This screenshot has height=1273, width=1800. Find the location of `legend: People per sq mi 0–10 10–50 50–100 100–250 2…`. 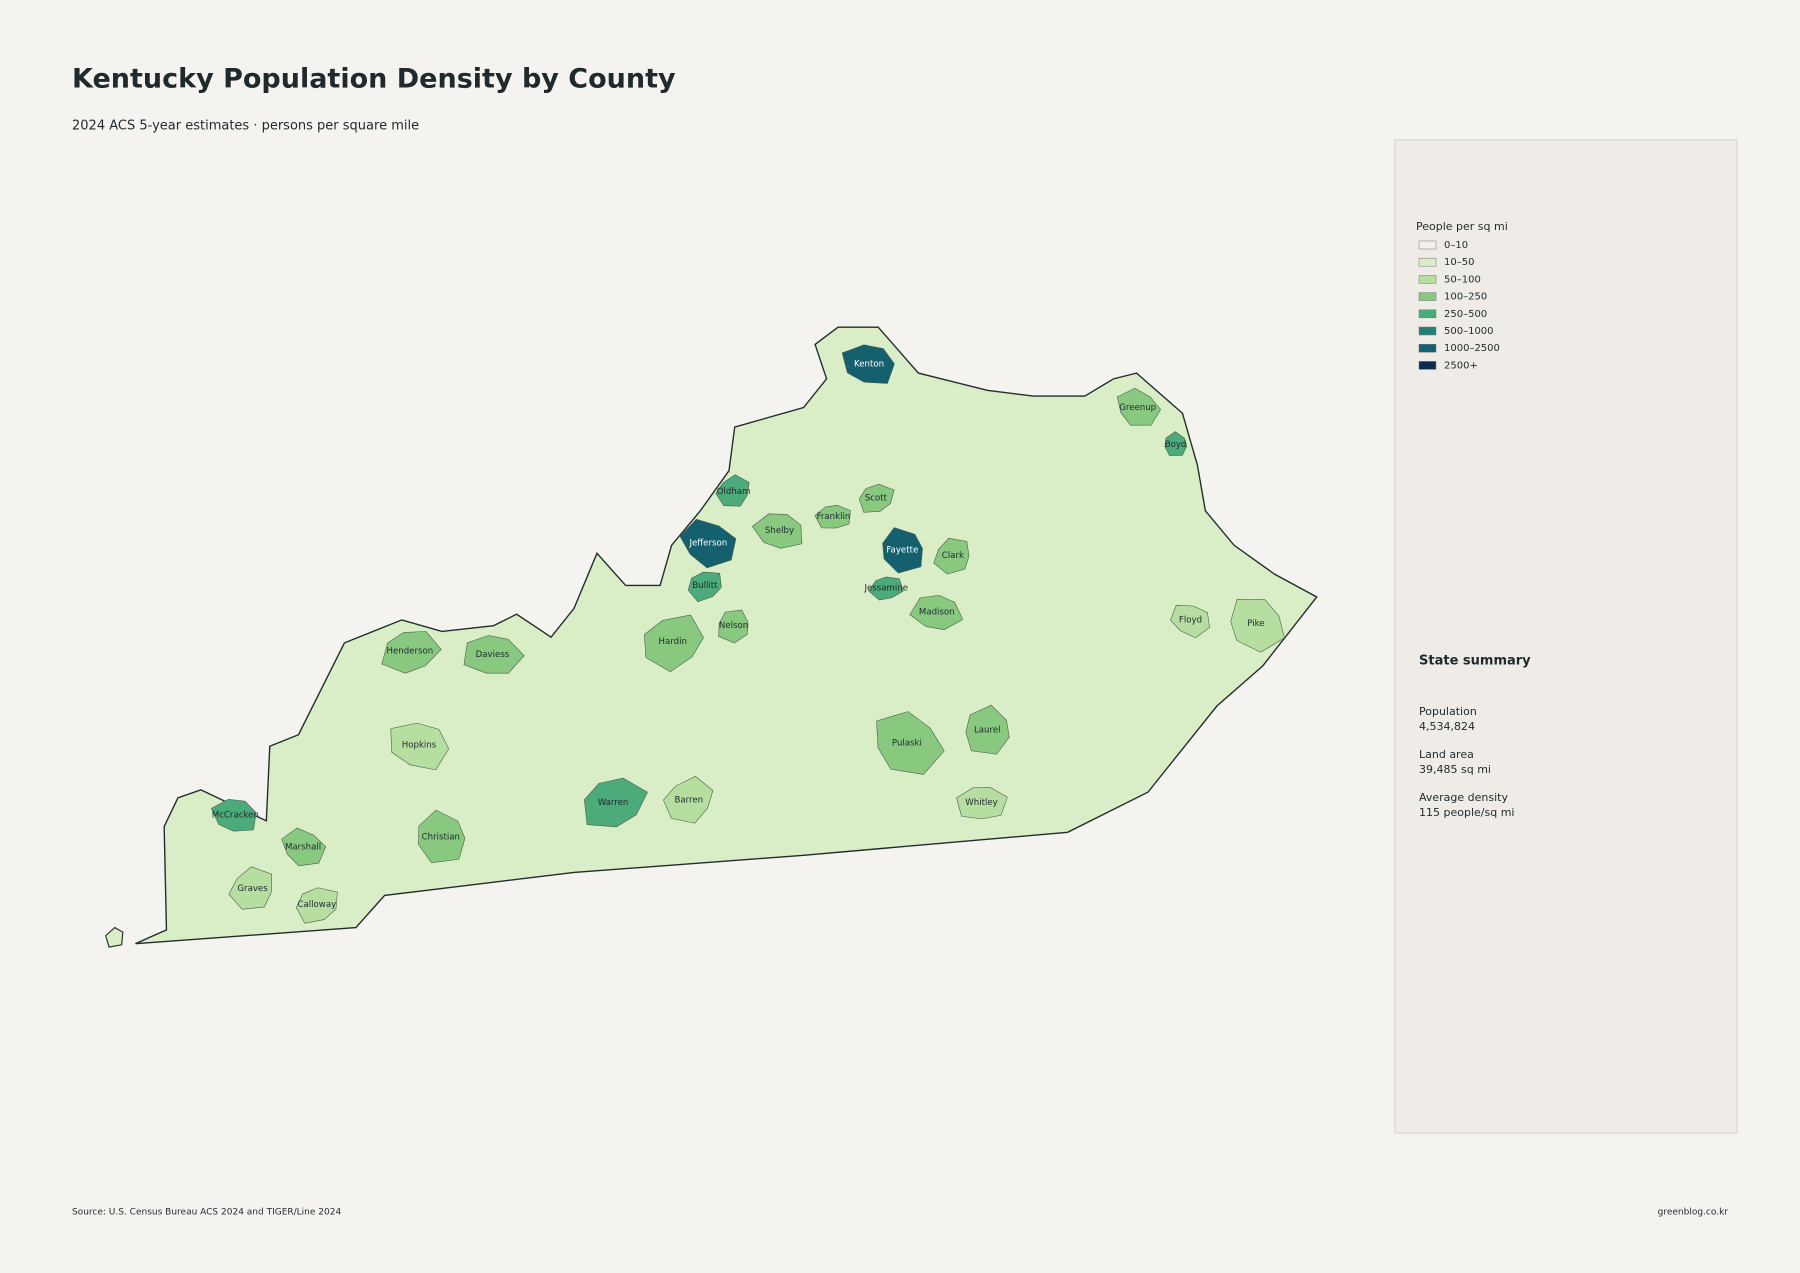

legend: People per sq mi 0–10 10–50 50–100 100–250 2… is located at coordinates (1462, 295).